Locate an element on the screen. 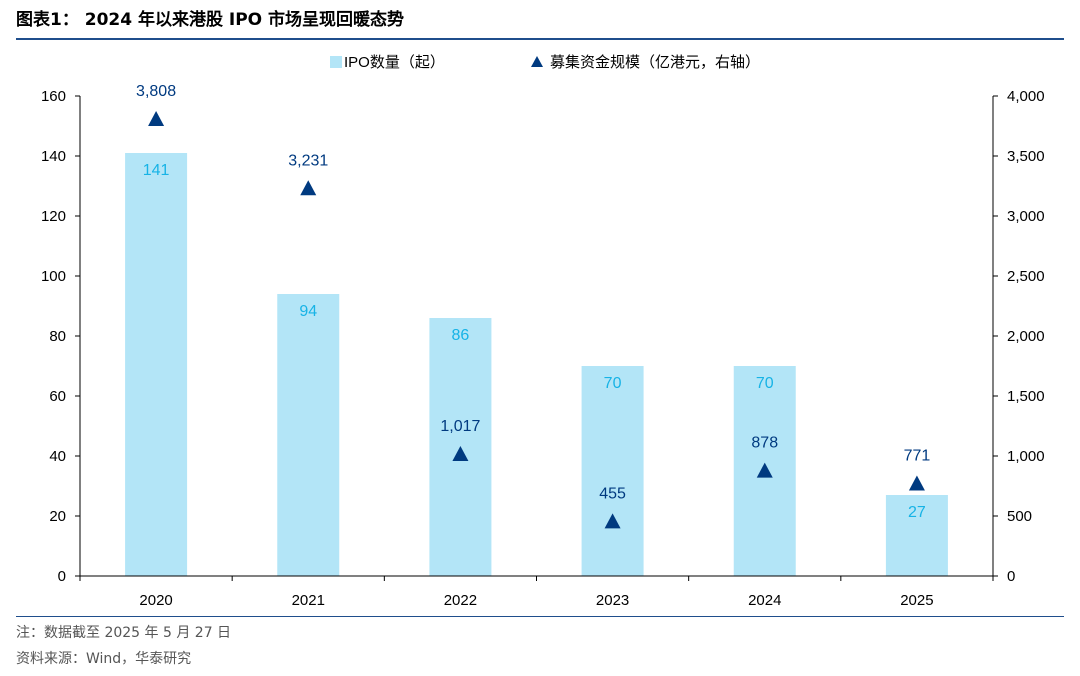 The height and width of the screenshot is (676, 1080). legend-label-bars: IPO数量（起） is located at coordinates (394, 62).